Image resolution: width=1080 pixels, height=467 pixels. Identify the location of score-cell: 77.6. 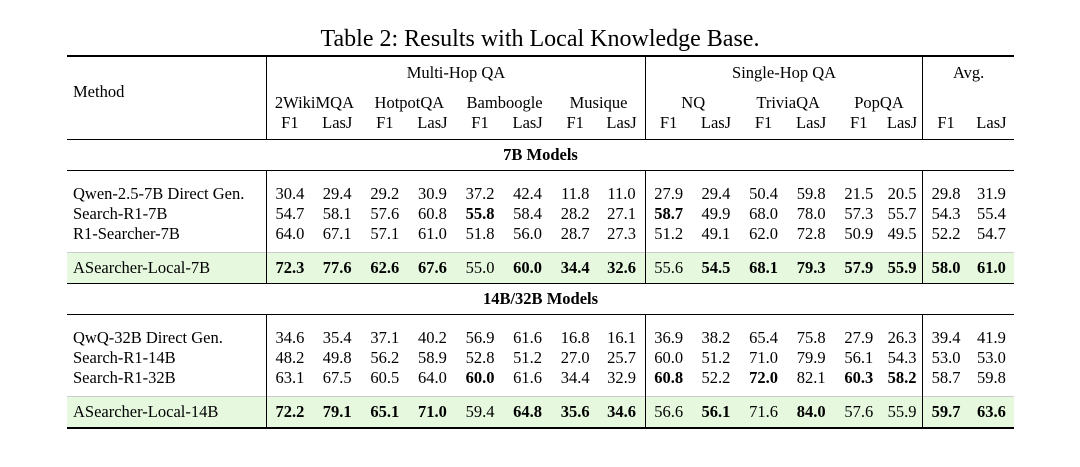
(337, 267).